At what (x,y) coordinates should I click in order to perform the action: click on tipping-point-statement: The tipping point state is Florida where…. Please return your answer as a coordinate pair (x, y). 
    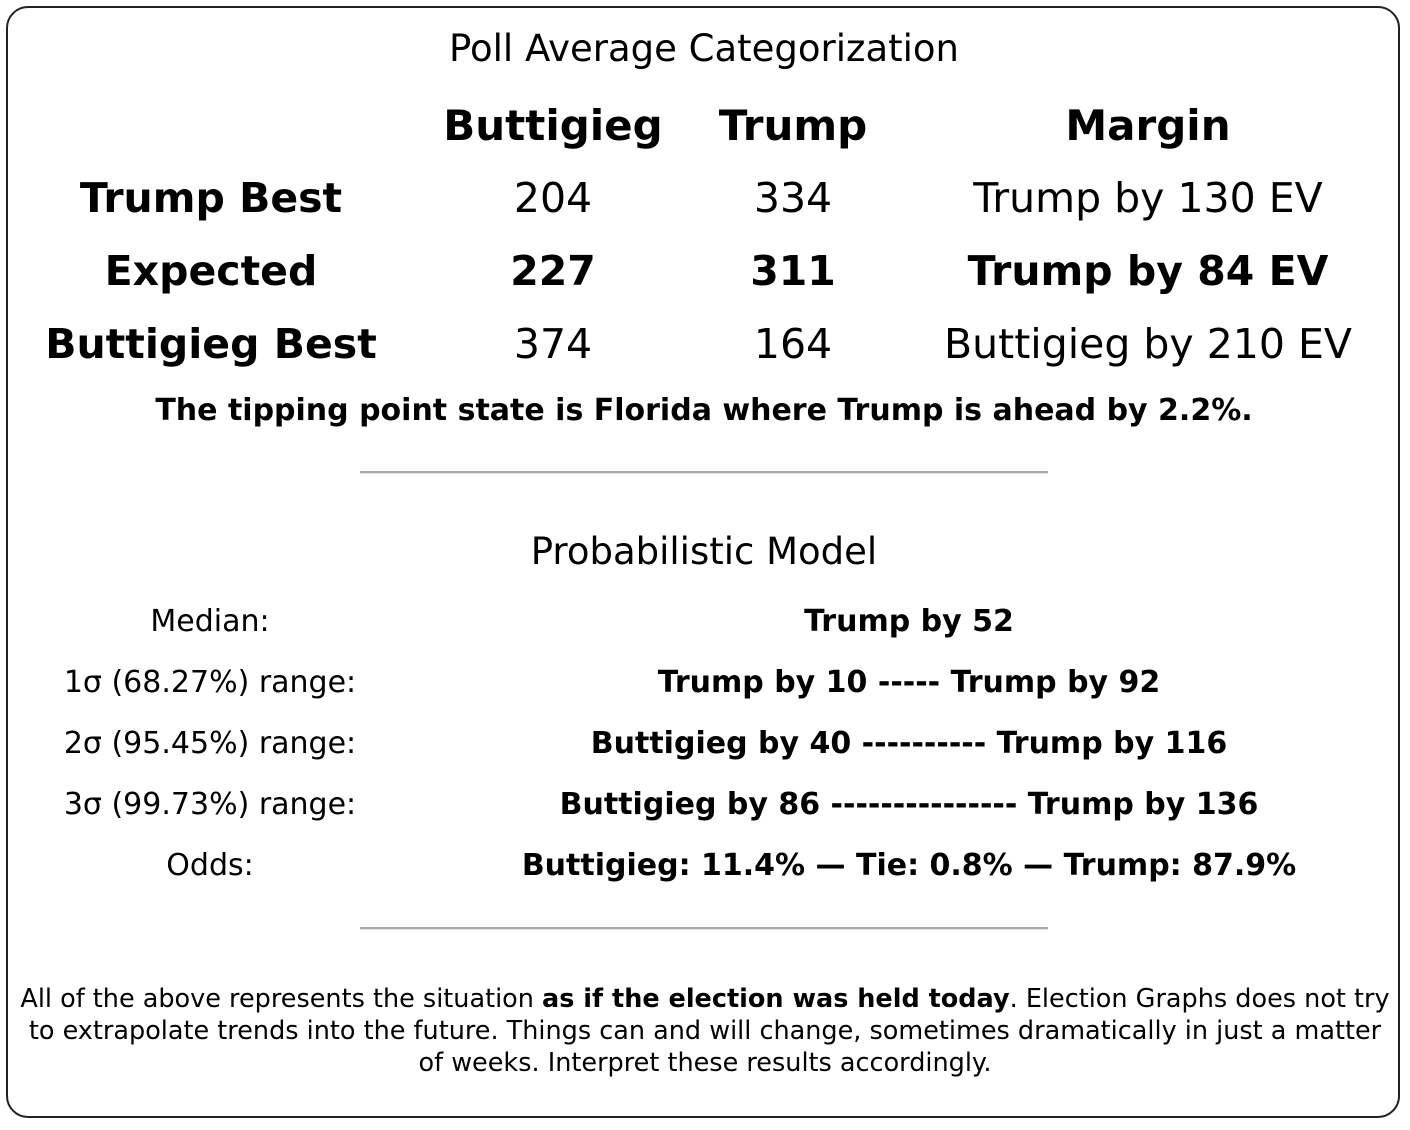
    Looking at the image, I should click on (704, 410).